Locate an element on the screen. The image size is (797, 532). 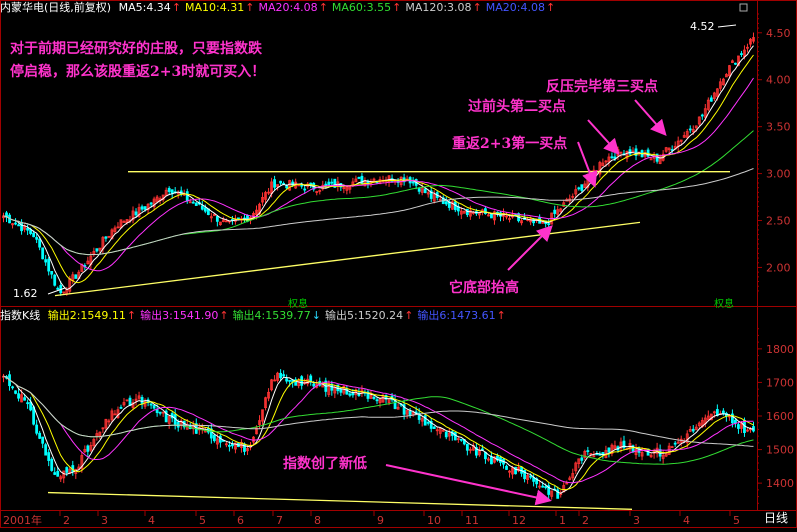
out5-line is located at coordinates (378, 411).